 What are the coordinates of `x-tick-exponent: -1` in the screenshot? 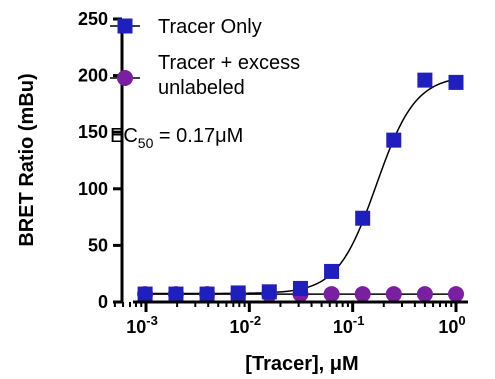 It's located at (359, 320).